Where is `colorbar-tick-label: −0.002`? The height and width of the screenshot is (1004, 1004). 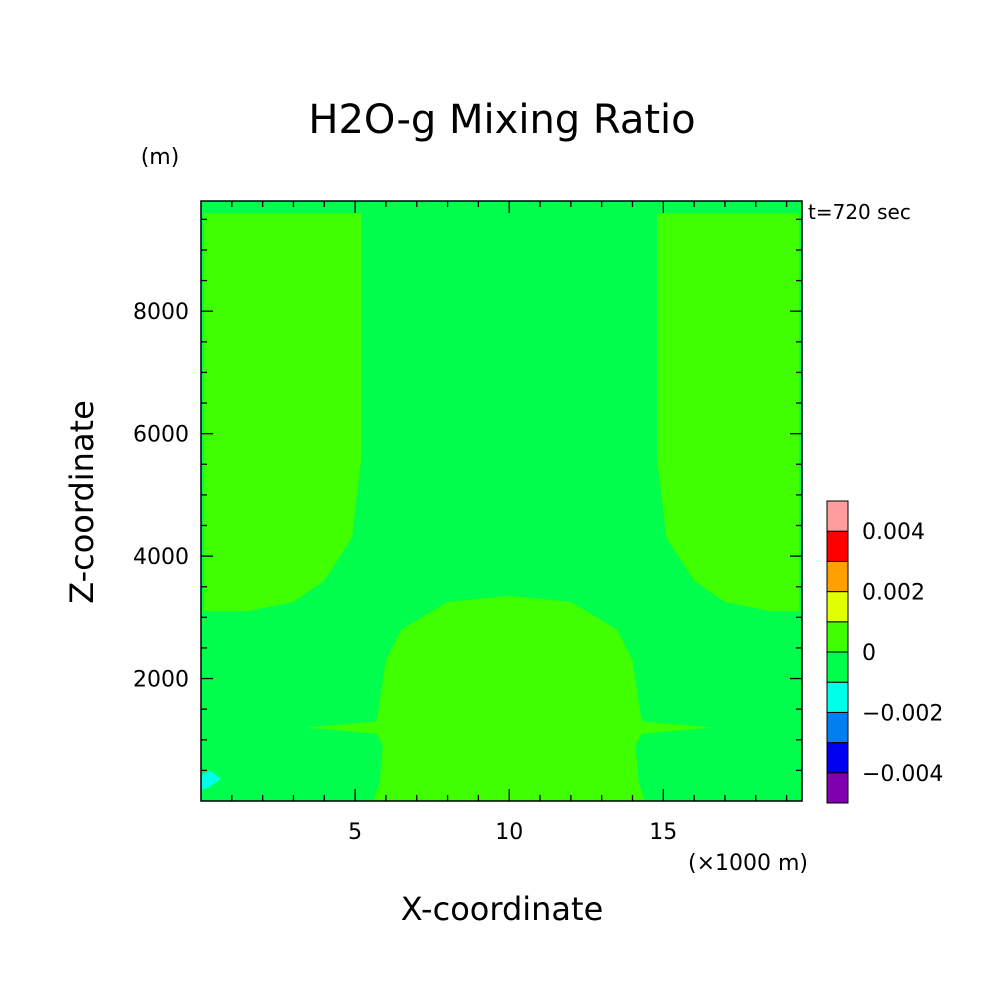
colorbar-tick-label: −0.002 is located at coordinates (902, 713).